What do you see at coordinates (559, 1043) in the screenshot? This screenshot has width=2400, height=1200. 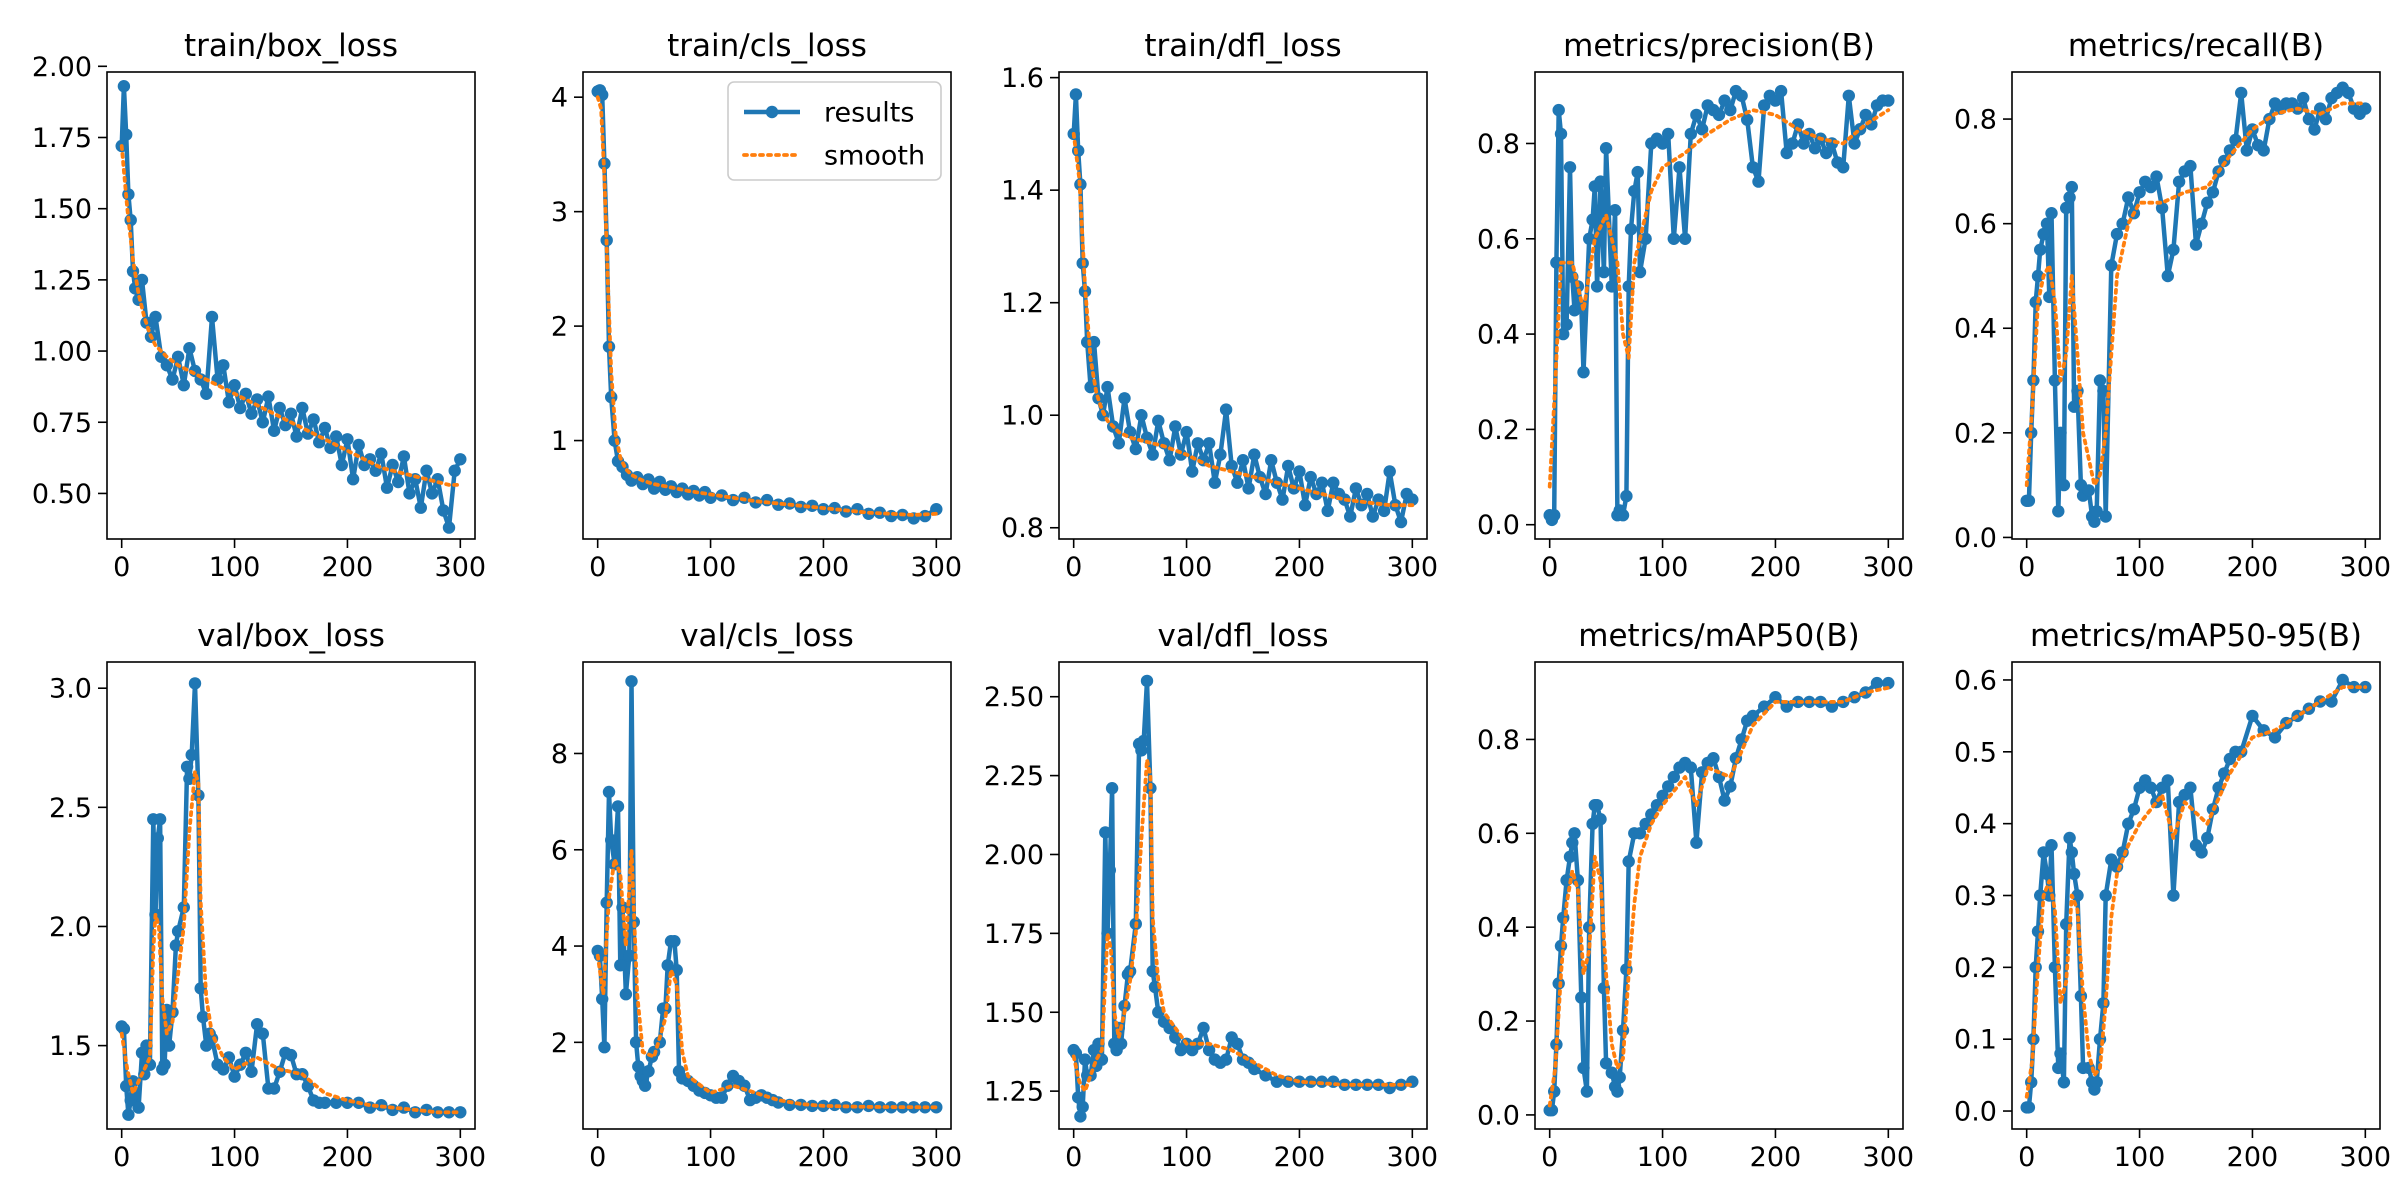 I see `y-tick-label: 2` at bounding box center [559, 1043].